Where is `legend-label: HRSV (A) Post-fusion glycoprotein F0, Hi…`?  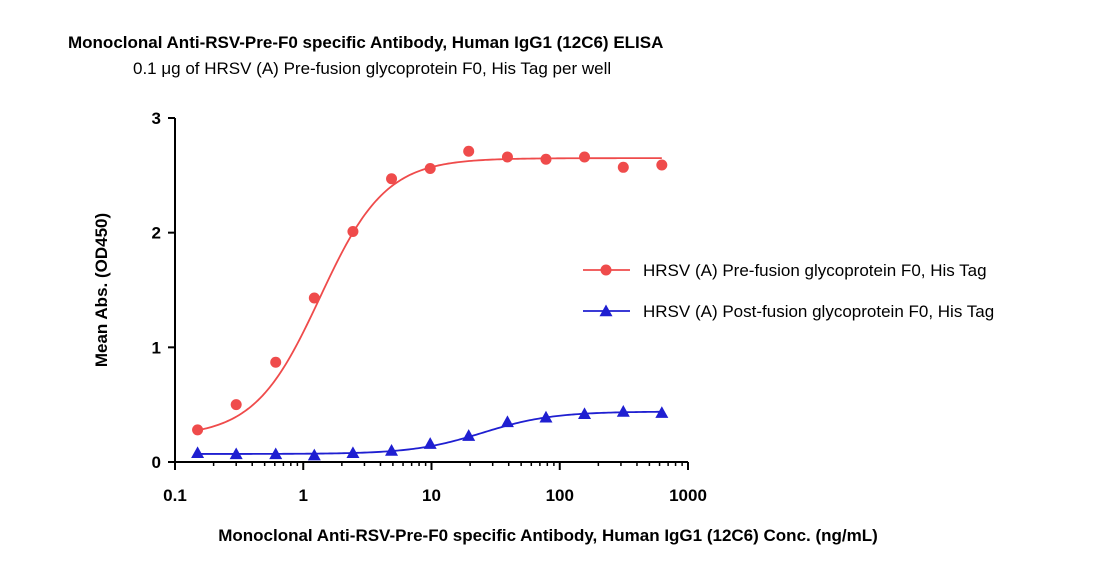
legend-label: HRSV (A) Post-fusion glycoprotein F0, Hi… is located at coordinates (818, 311).